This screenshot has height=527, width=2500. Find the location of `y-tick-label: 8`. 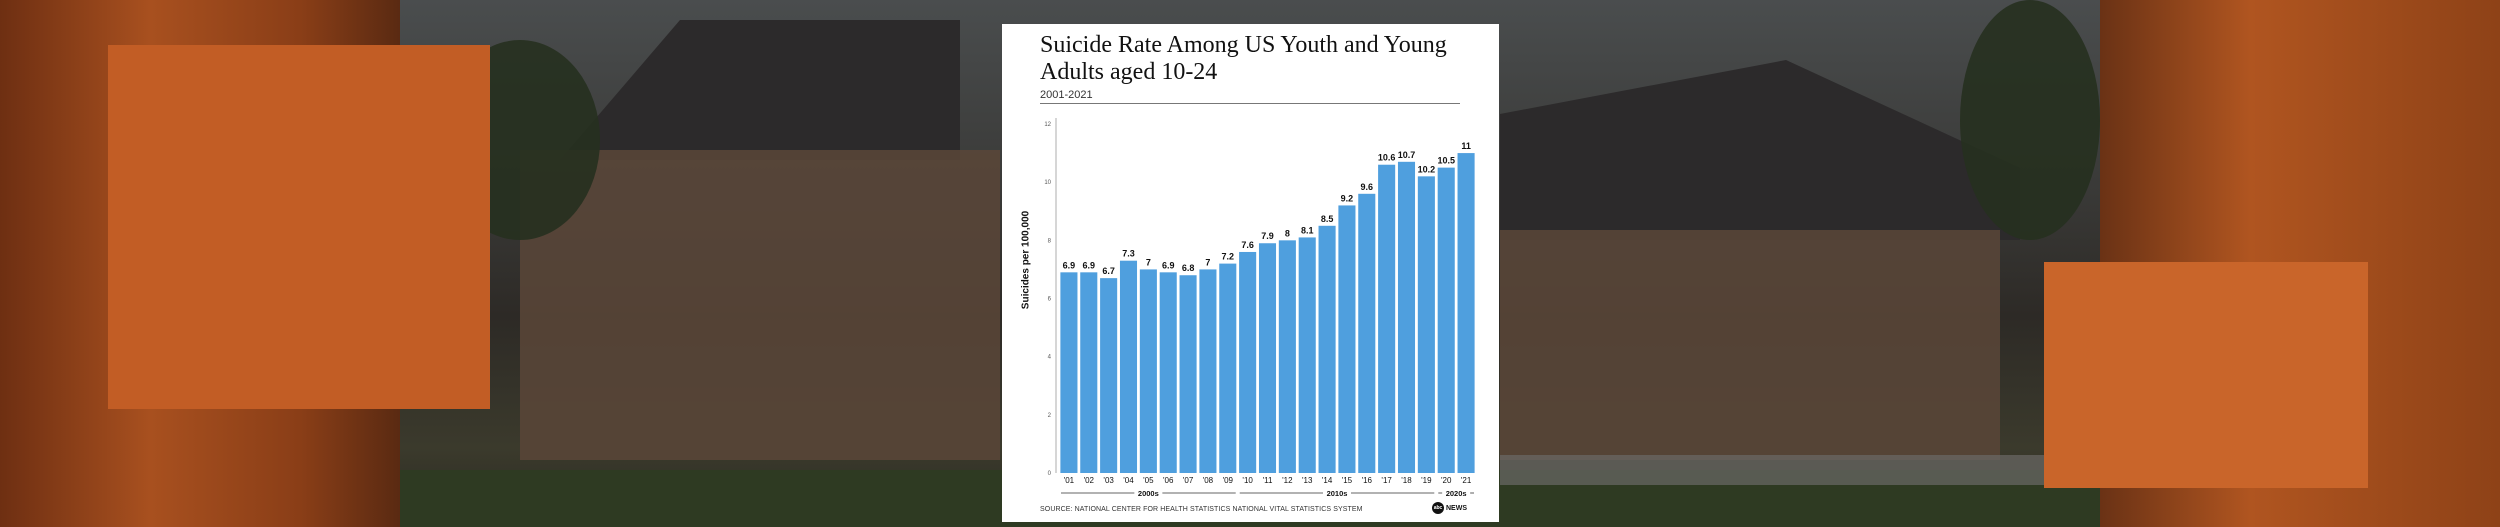

y-tick-label: 8 is located at coordinates (1050, 241).